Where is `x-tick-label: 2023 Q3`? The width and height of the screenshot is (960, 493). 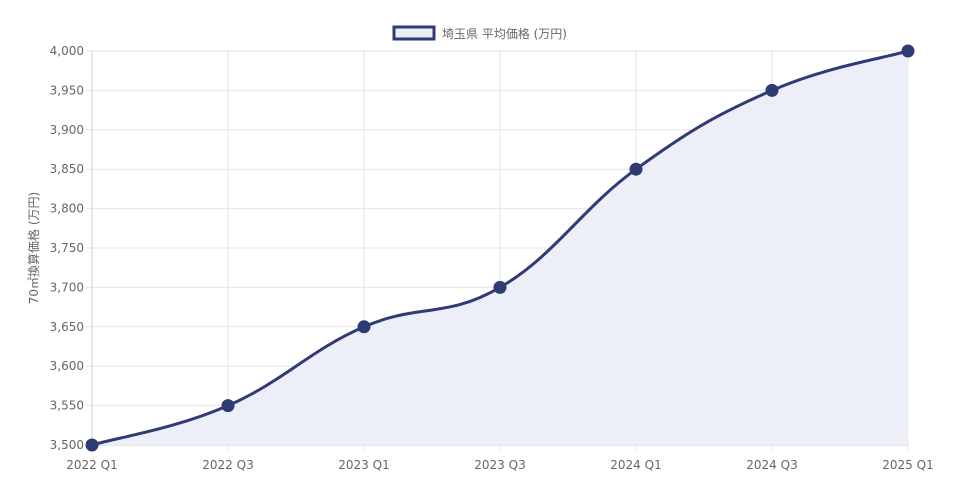
x-tick-label: 2023 Q3 is located at coordinates (499, 465).